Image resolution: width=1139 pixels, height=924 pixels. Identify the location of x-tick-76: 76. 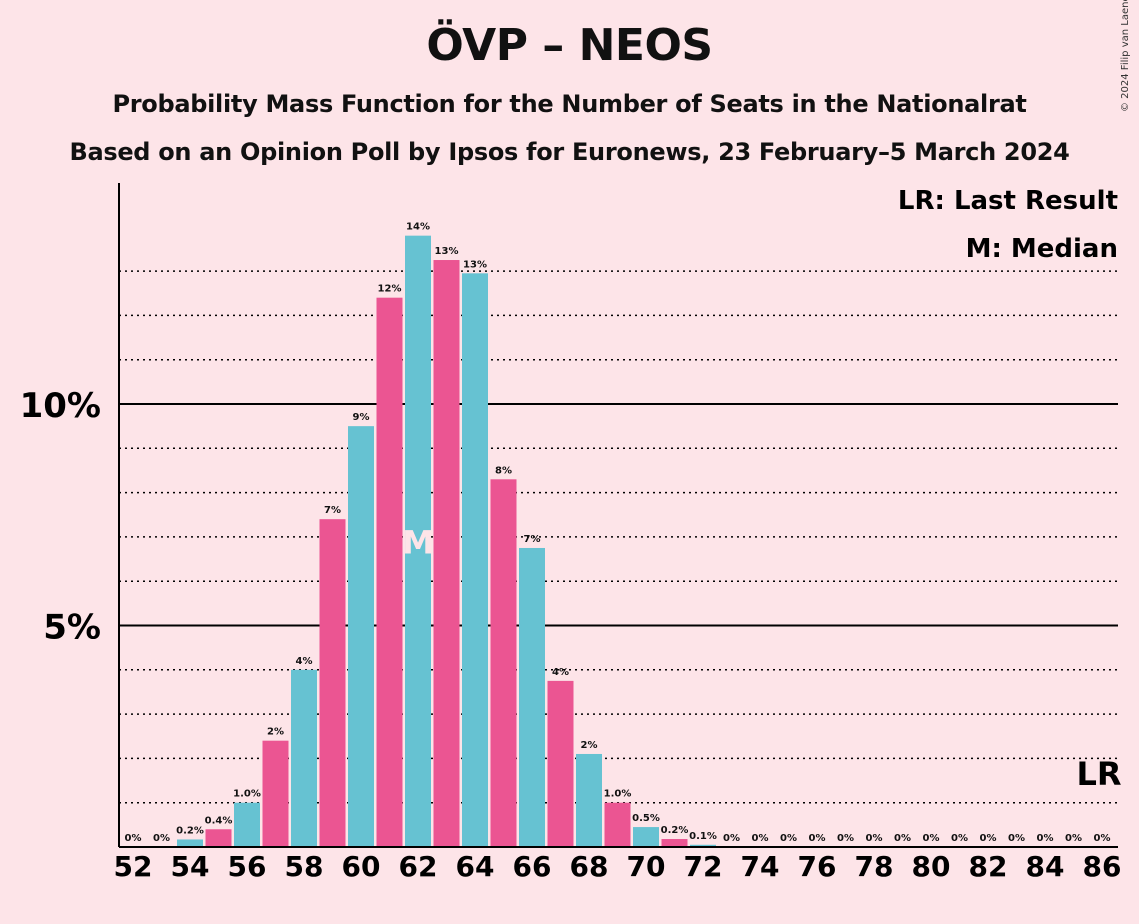
(817, 866).